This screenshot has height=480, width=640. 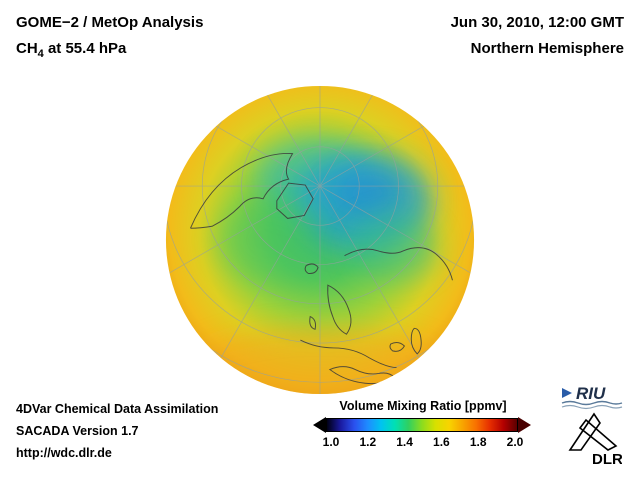 What do you see at coordinates (368, 442) in the screenshot?
I see `colorbar-tick: 1.2` at bounding box center [368, 442].